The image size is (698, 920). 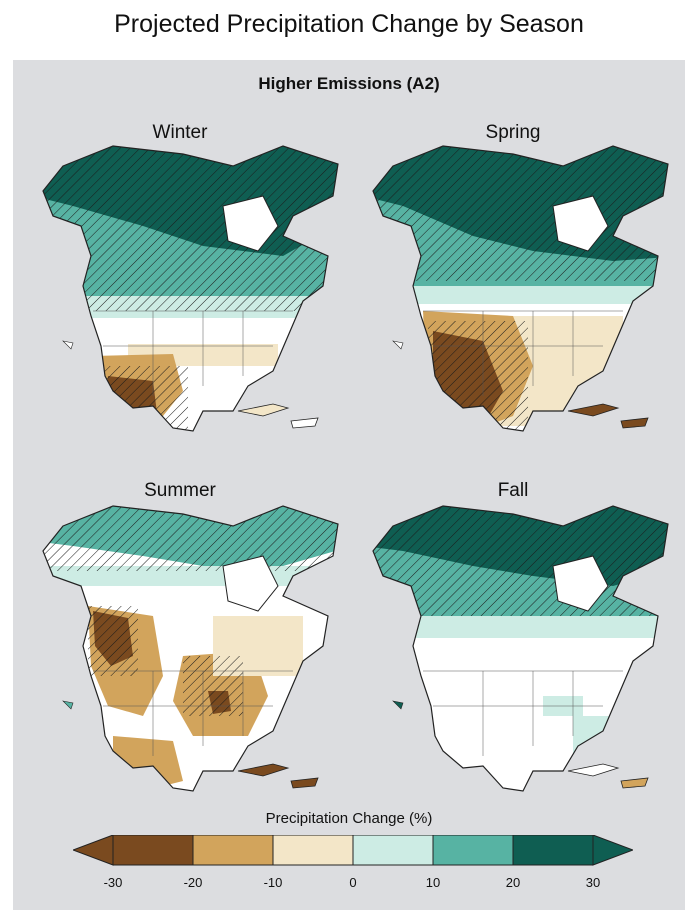 I want to click on season-label-summer: Summer, so click(x=180, y=490).